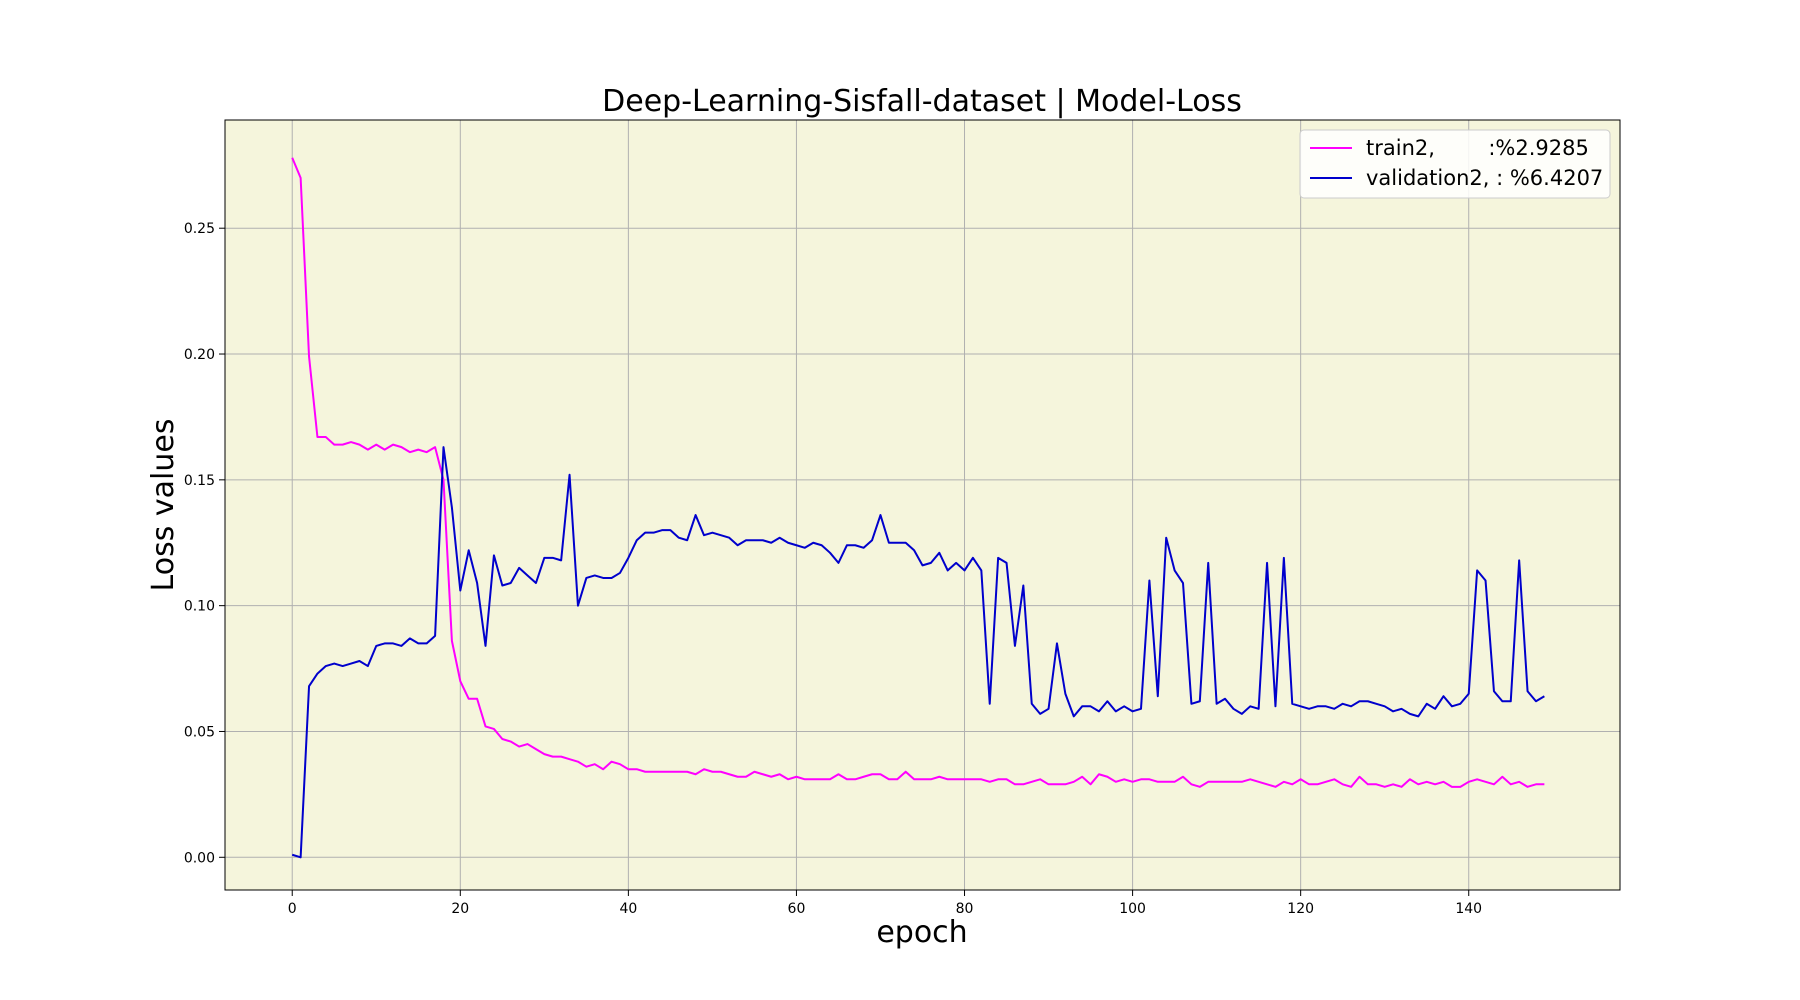 The height and width of the screenshot is (1000, 1800). What do you see at coordinates (1468, 909) in the screenshot?
I see `x-tick-label: 140` at bounding box center [1468, 909].